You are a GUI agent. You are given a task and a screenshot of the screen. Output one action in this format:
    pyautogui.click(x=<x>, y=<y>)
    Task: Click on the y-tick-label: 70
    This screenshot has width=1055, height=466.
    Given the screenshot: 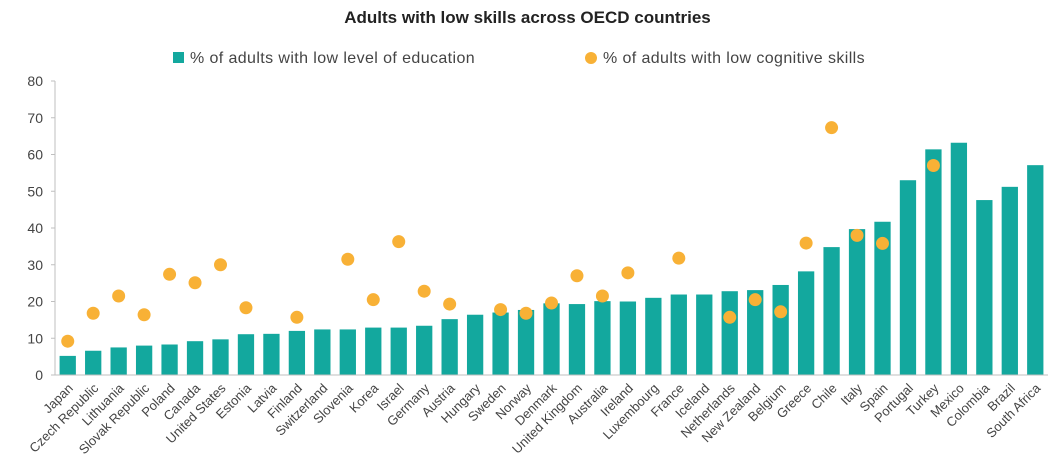 What is the action you would take?
    pyautogui.click(x=35, y=118)
    